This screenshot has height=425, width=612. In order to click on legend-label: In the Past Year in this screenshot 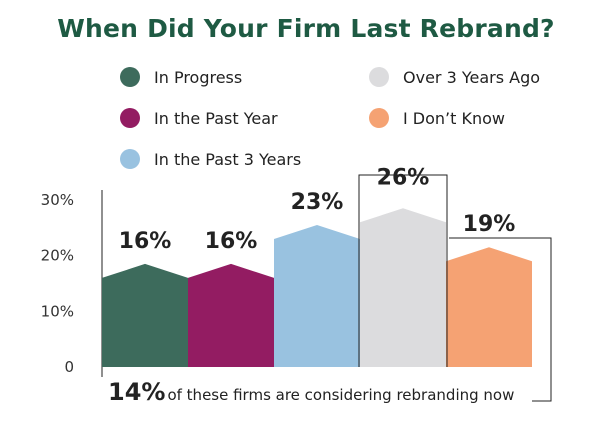, I will do `click(216, 118)`.